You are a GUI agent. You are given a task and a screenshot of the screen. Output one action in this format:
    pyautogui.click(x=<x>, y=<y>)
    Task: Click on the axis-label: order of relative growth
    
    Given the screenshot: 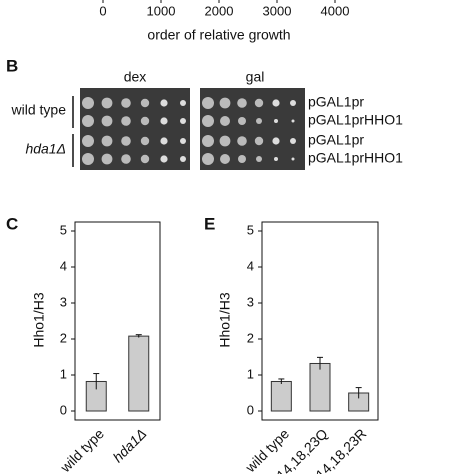 What is the action you would take?
    pyautogui.click(x=218, y=35)
    